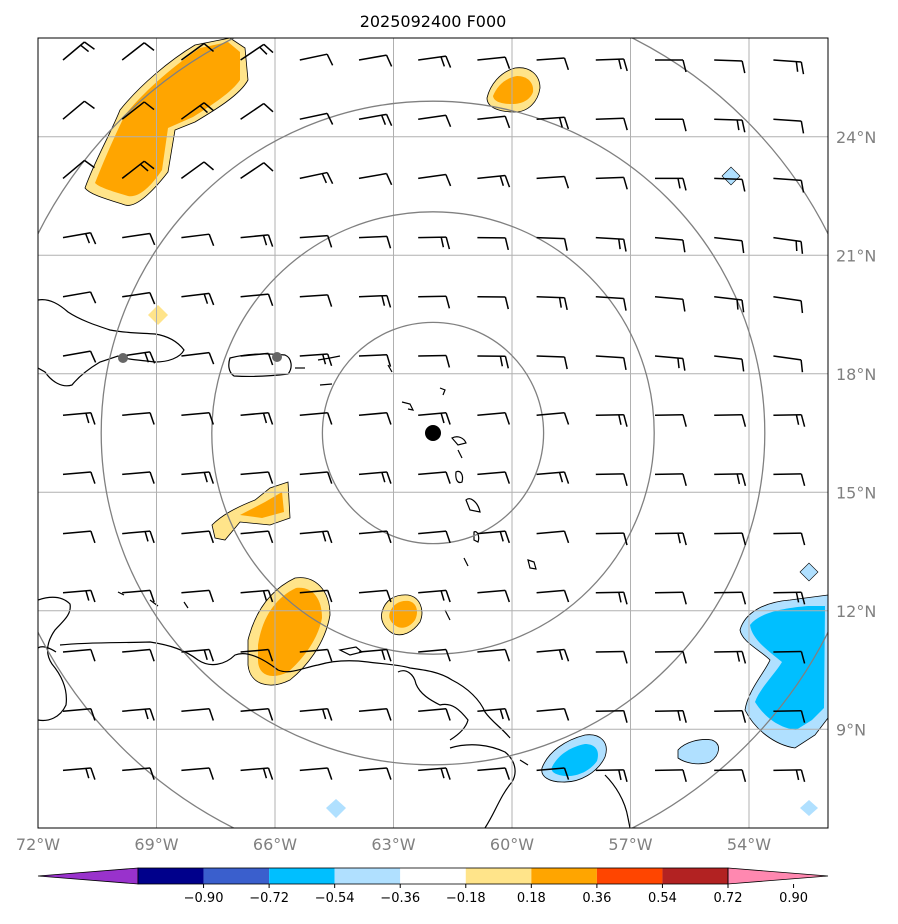 This screenshot has width=898, height=924. Describe the element at coordinates (38, 844) in the screenshot. I see `longitude-tick-label: 72°W` at that location.